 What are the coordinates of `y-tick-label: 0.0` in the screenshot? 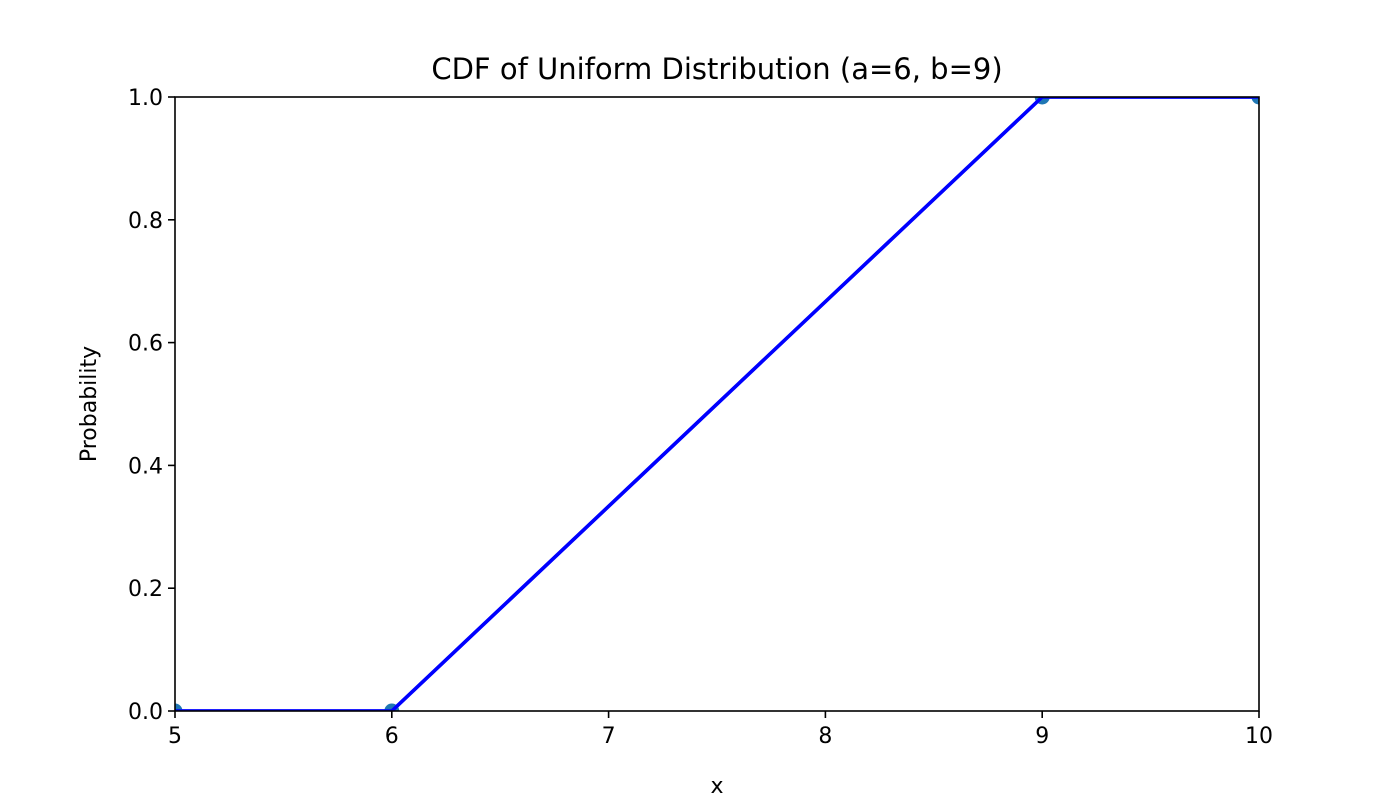 It's located at (145, 712).